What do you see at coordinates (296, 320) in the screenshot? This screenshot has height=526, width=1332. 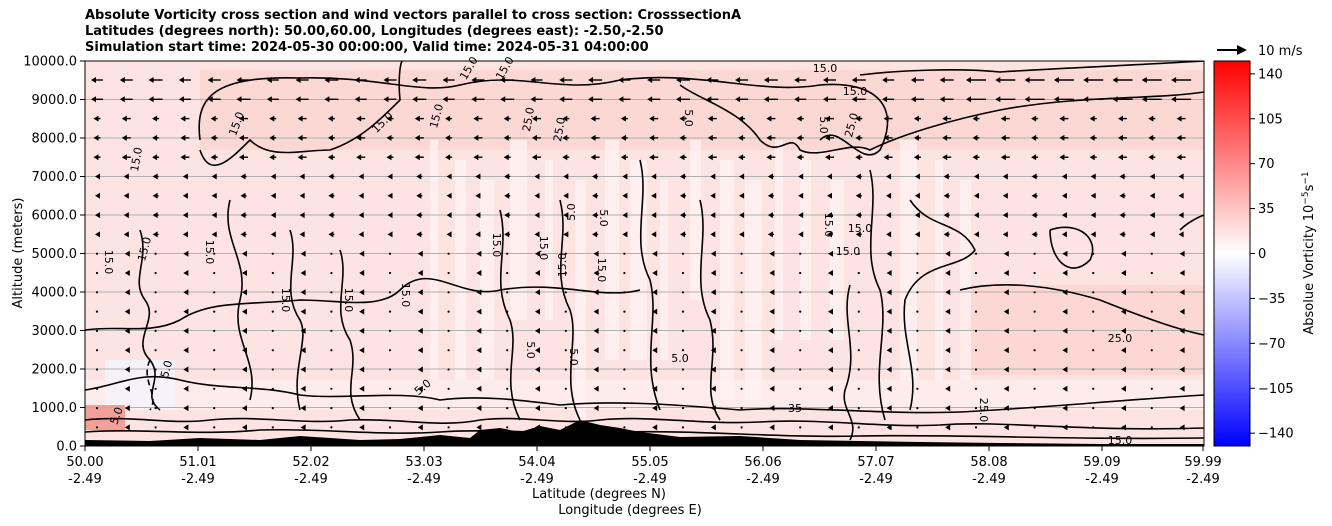 I see `contour-col-b` at bounding box center [296, 320].